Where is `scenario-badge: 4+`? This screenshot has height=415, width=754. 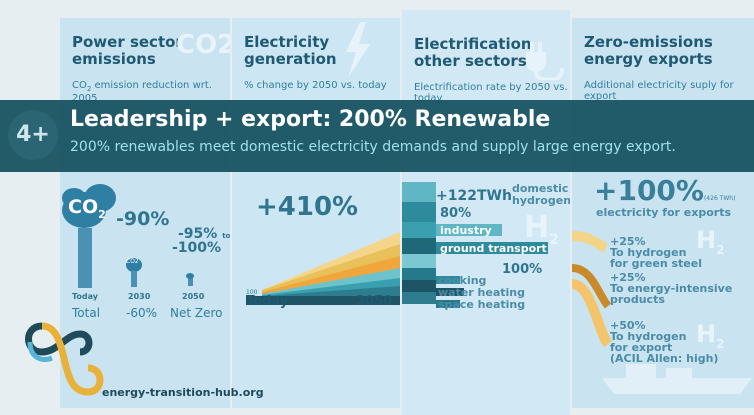
scenario-badge: 4+ is located at coordinates (33, 135).